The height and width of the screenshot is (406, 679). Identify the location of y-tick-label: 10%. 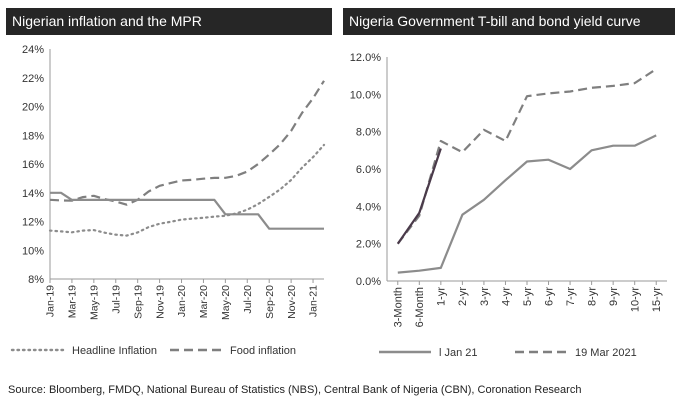
(33, 251).